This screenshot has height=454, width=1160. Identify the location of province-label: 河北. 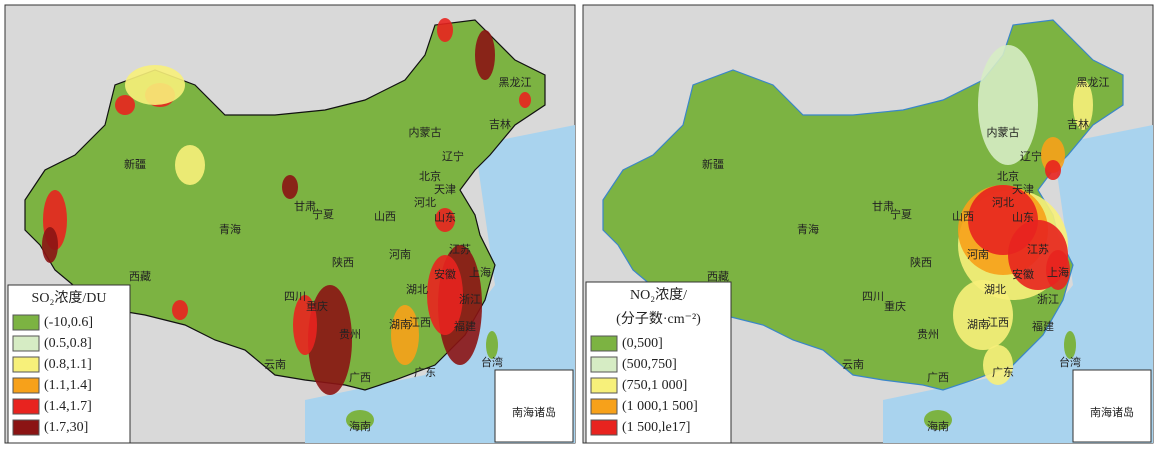
(425, 202).